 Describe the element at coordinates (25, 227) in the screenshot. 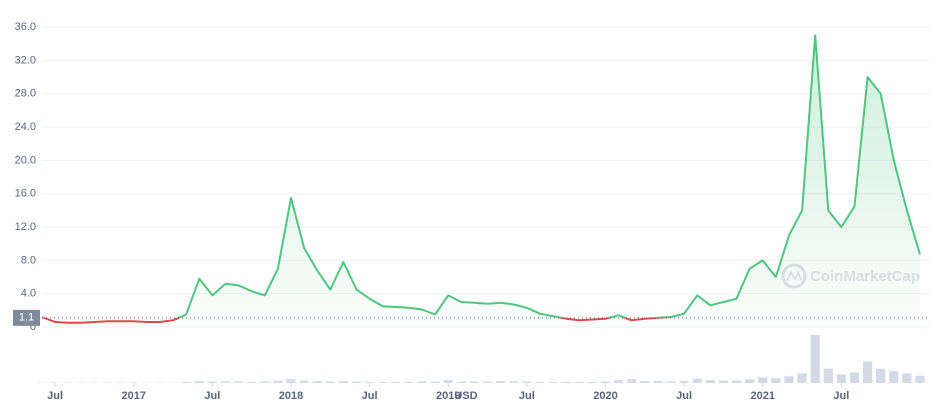

I see `y-tick-label: 12.0` at that location.